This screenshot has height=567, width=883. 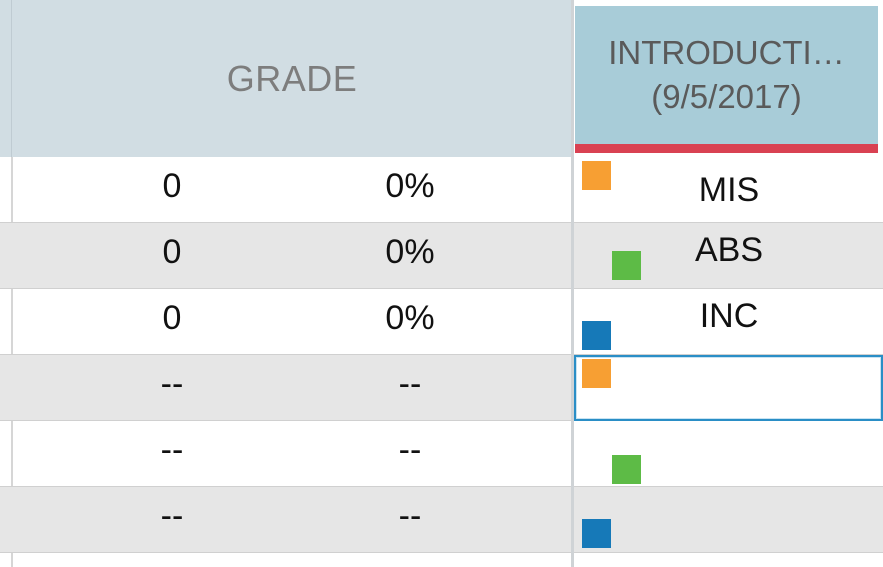 I want to click on assignment-cell: MIS, so click(x=728, y=190).